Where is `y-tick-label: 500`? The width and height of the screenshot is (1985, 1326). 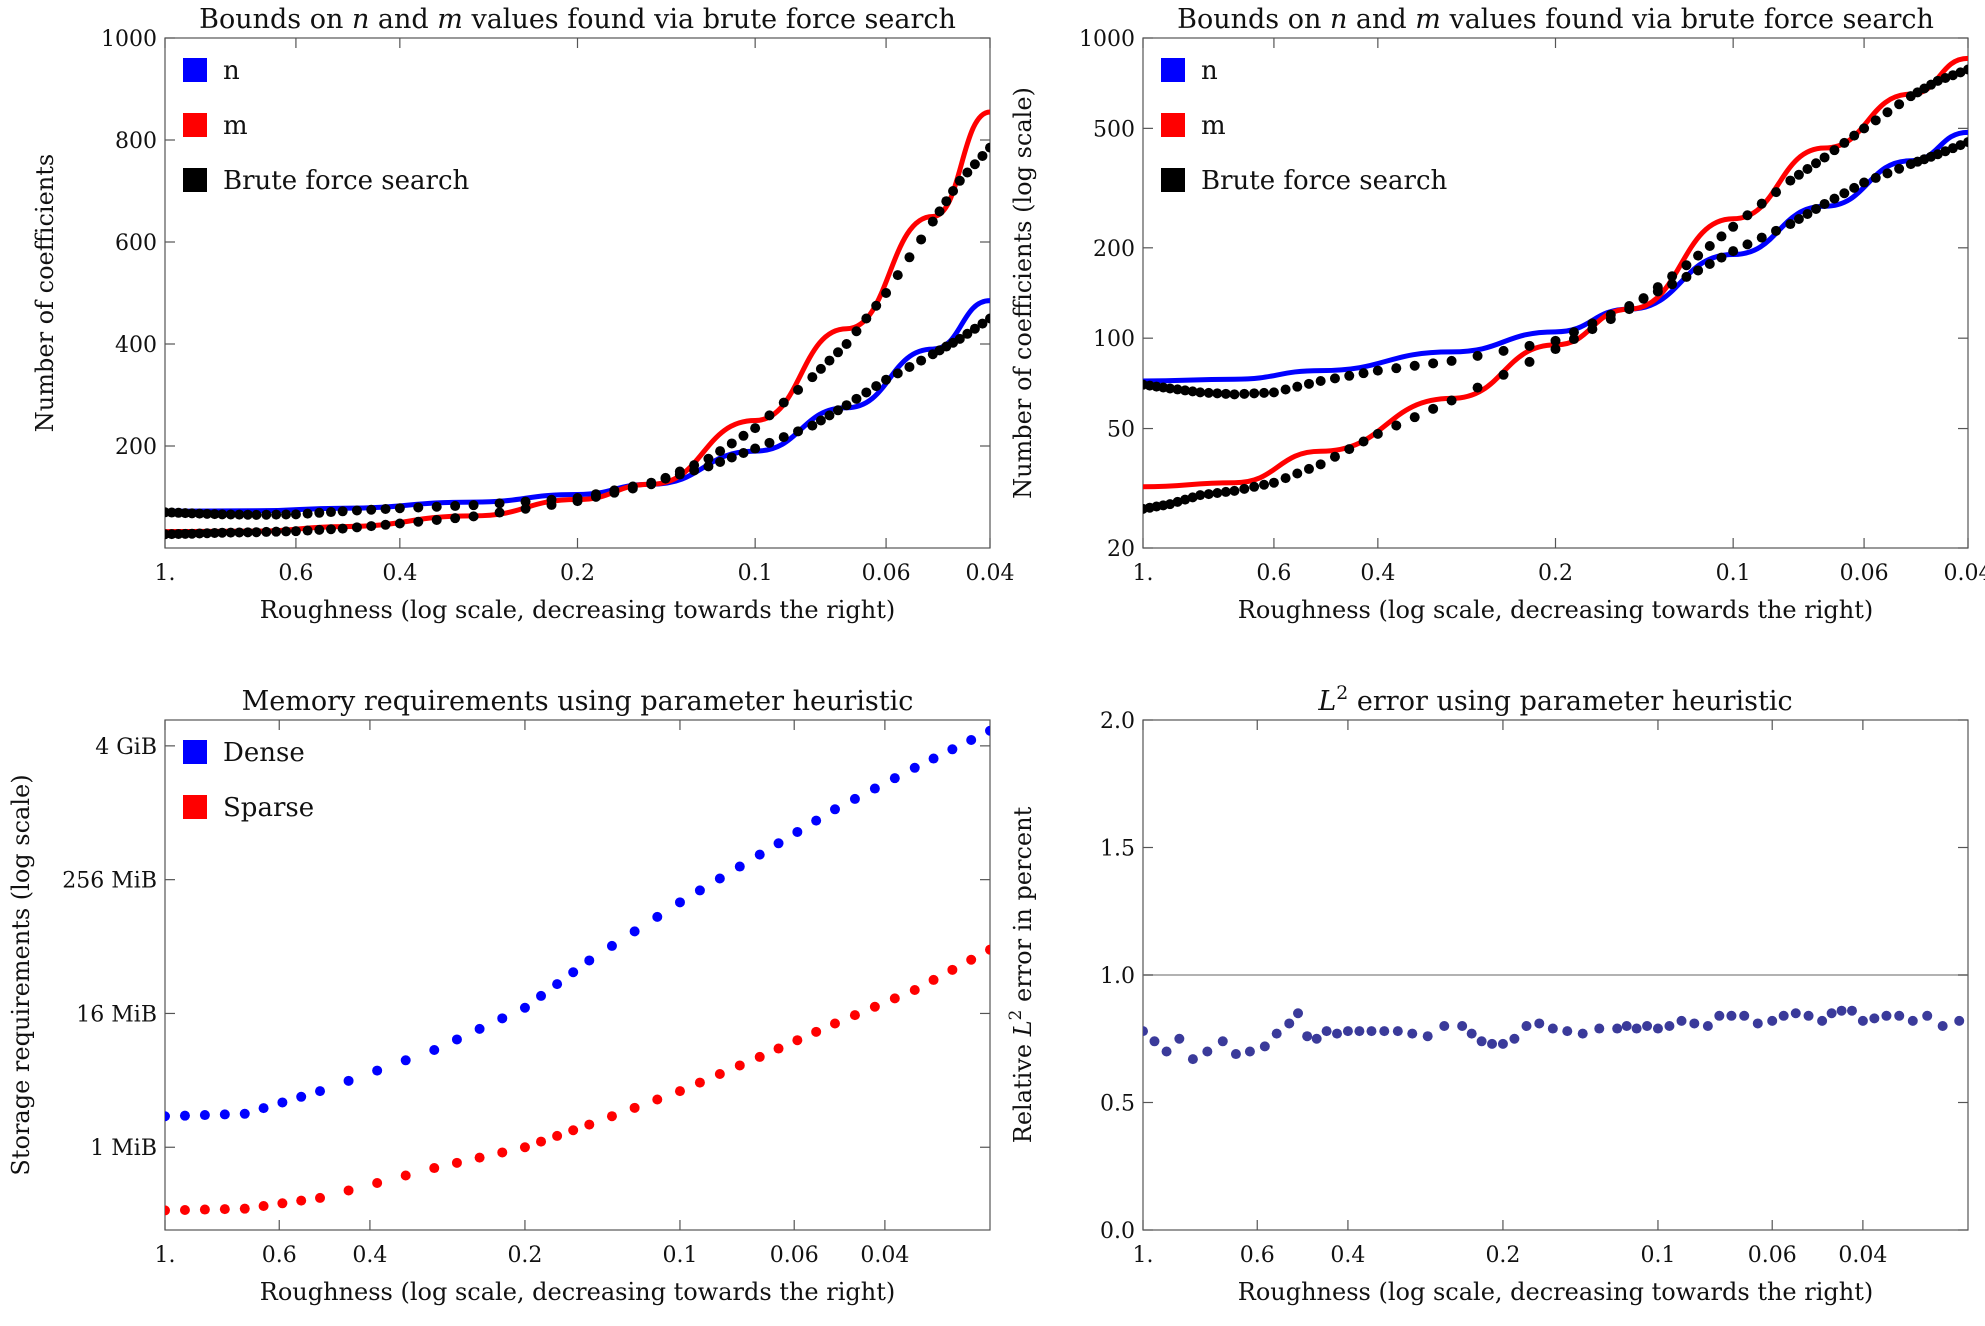 y-tick-label: 500 is located at coordinates (1114, 129).